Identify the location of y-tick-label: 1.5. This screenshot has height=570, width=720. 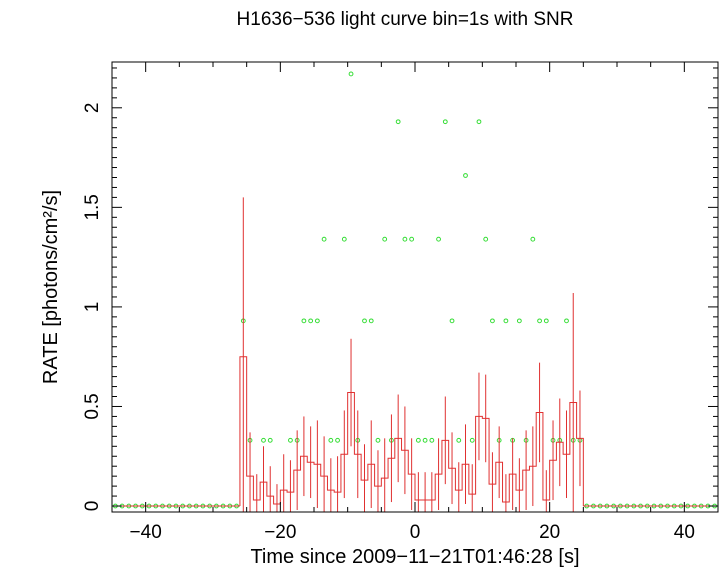
(92, 207).